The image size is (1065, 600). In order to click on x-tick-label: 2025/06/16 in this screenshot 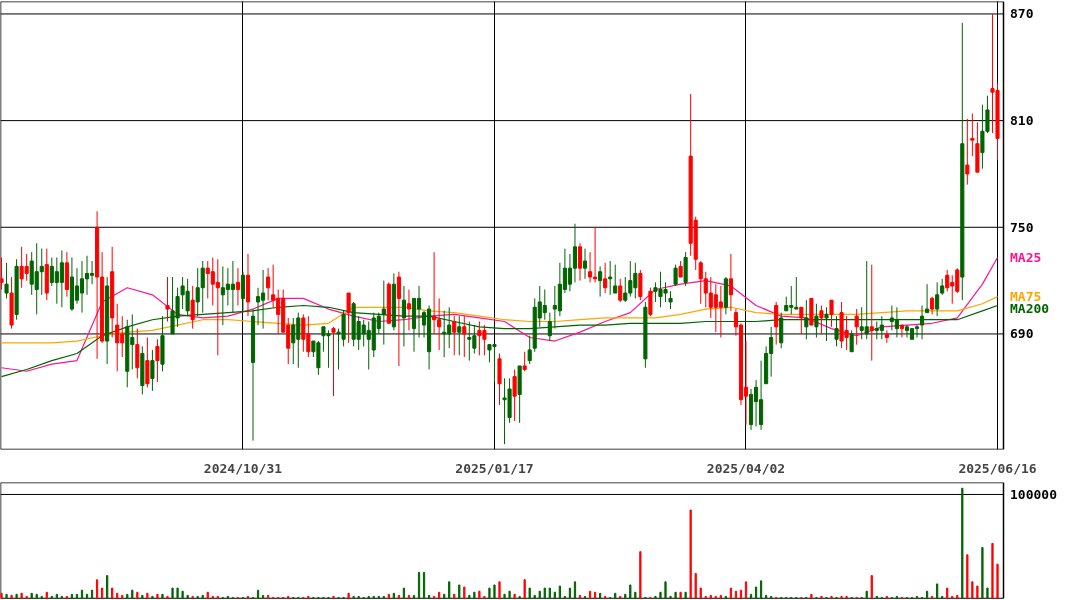, I will do `click(997, 468)`.